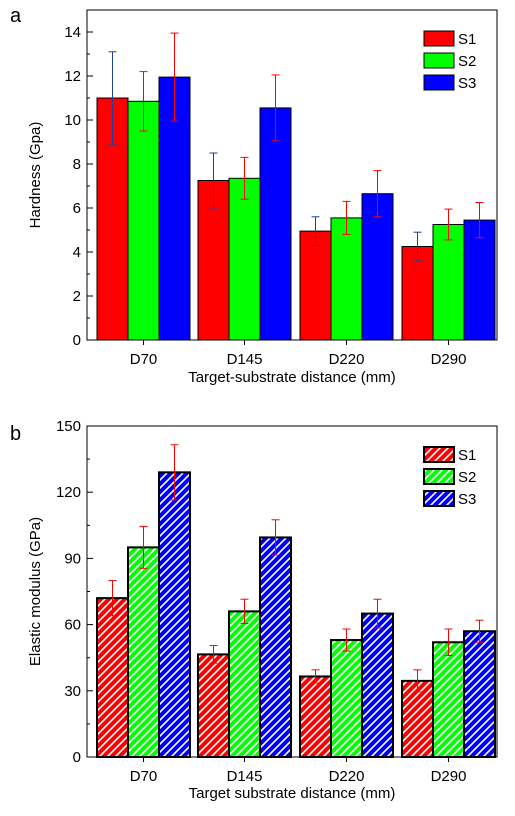 The height and width of the screenshot is (816, 515). Describe the element at coordinates (213, 706) in the screenshot. I see `bar-s1-d145` at that location.